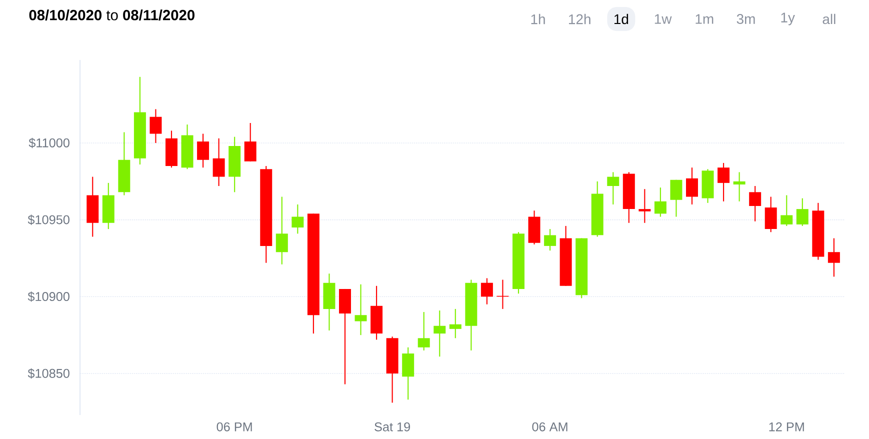 Image resolution: width=869 pixels, height=439 pixels. What do you see at coordinates (111, 15) in the screenshot?
I see `chart-title: 08/10/2020 to 08/11/2020` at bounding box center [111, 15].